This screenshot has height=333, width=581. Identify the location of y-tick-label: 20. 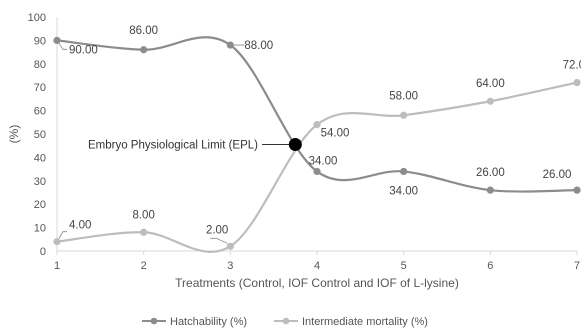
(40, 205).